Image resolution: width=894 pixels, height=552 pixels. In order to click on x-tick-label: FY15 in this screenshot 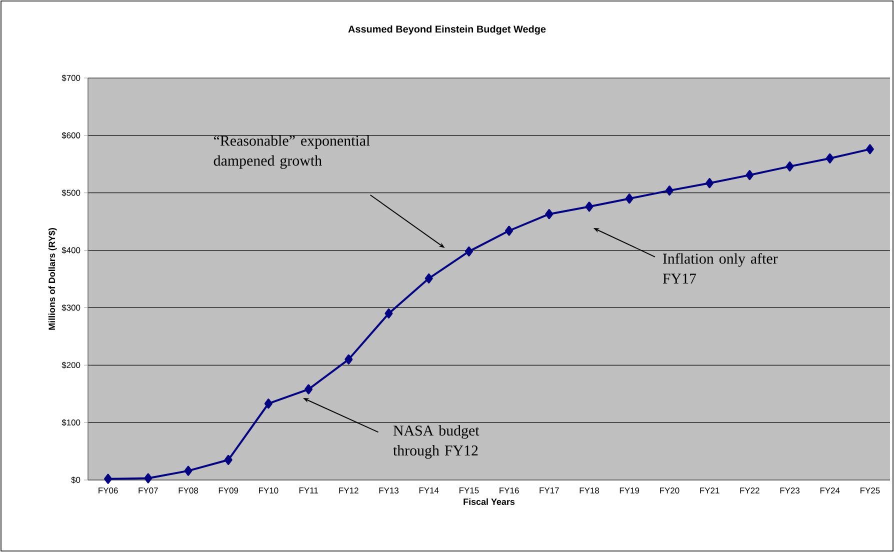, I will do `click(469, 491)`.